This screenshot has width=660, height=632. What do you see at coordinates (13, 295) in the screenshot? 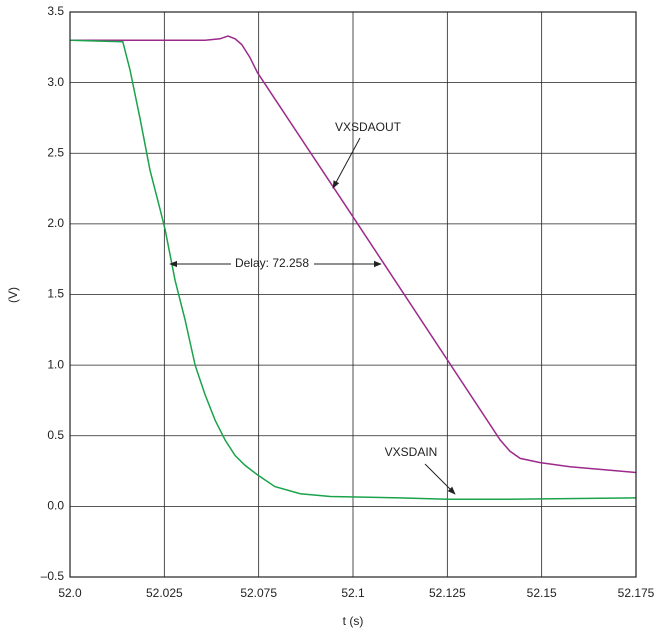
I see `y-axis-label: (V)` at bounding box center [13, 295].